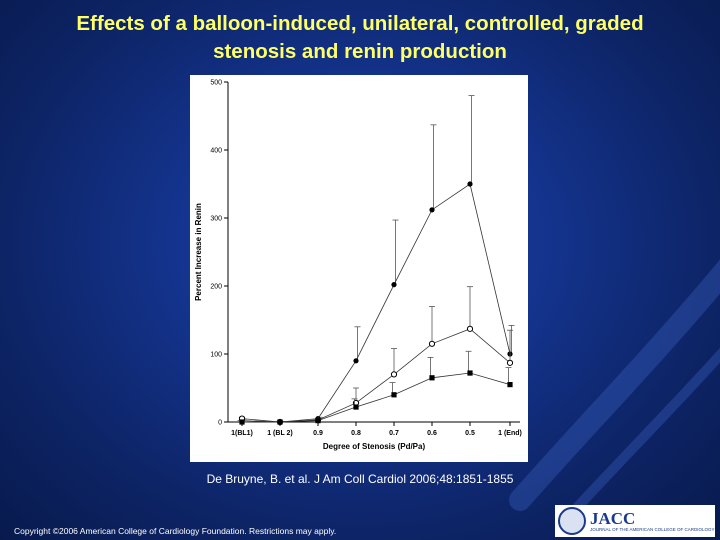  Describe the element at coordinates (470, 433) in the screenshot. I see `x-tick-label: 0.5` at that location.